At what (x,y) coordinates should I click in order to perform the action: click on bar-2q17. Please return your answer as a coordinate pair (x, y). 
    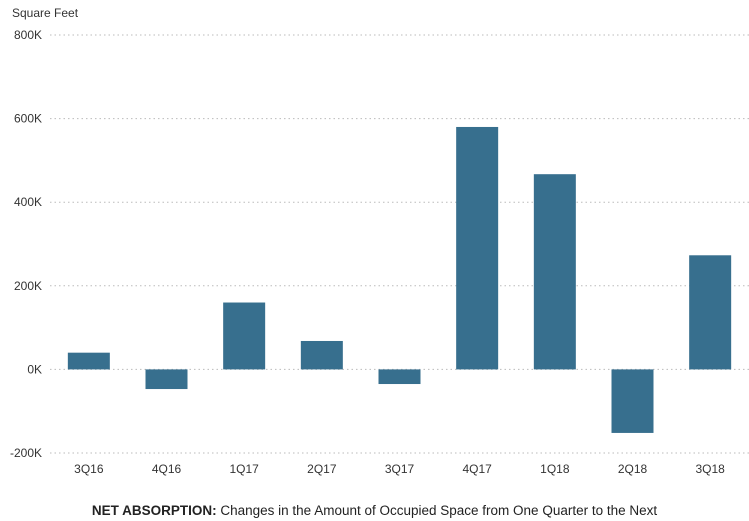
    Looking at the image, I should click on (321, 355).